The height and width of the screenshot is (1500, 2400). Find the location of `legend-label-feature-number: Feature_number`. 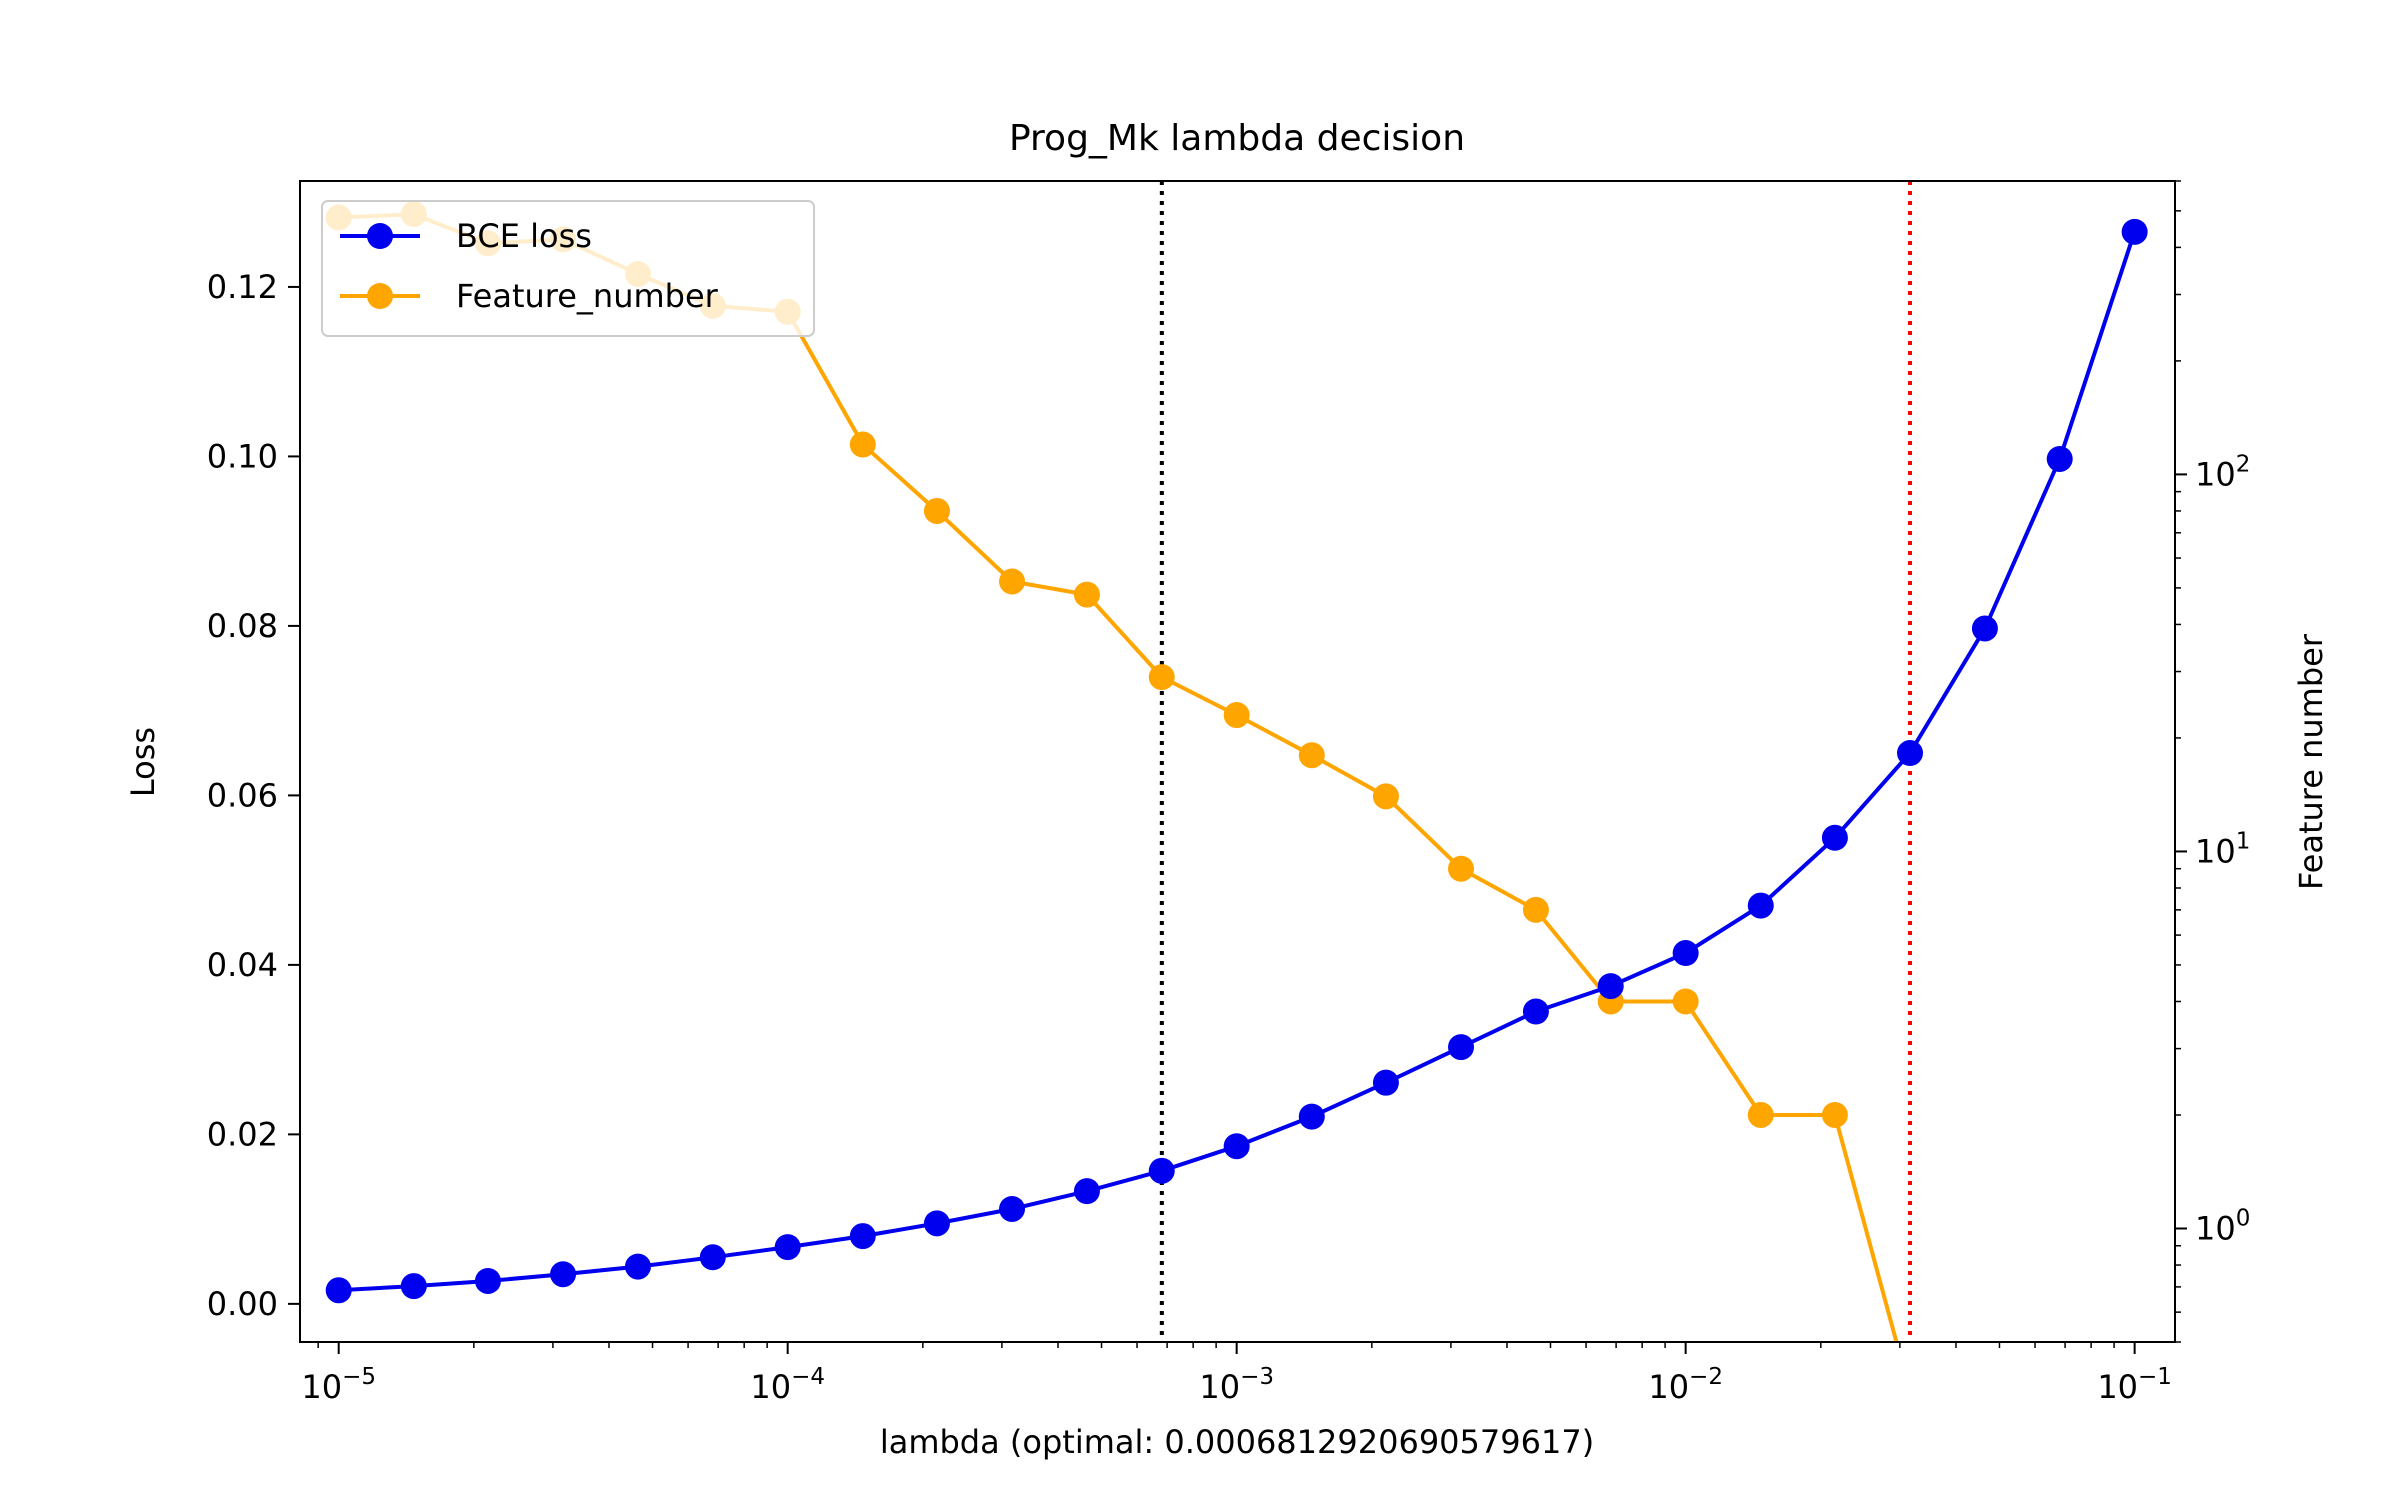

legend-label-feature-number: Feature_number is located at coordinates (587, 296).